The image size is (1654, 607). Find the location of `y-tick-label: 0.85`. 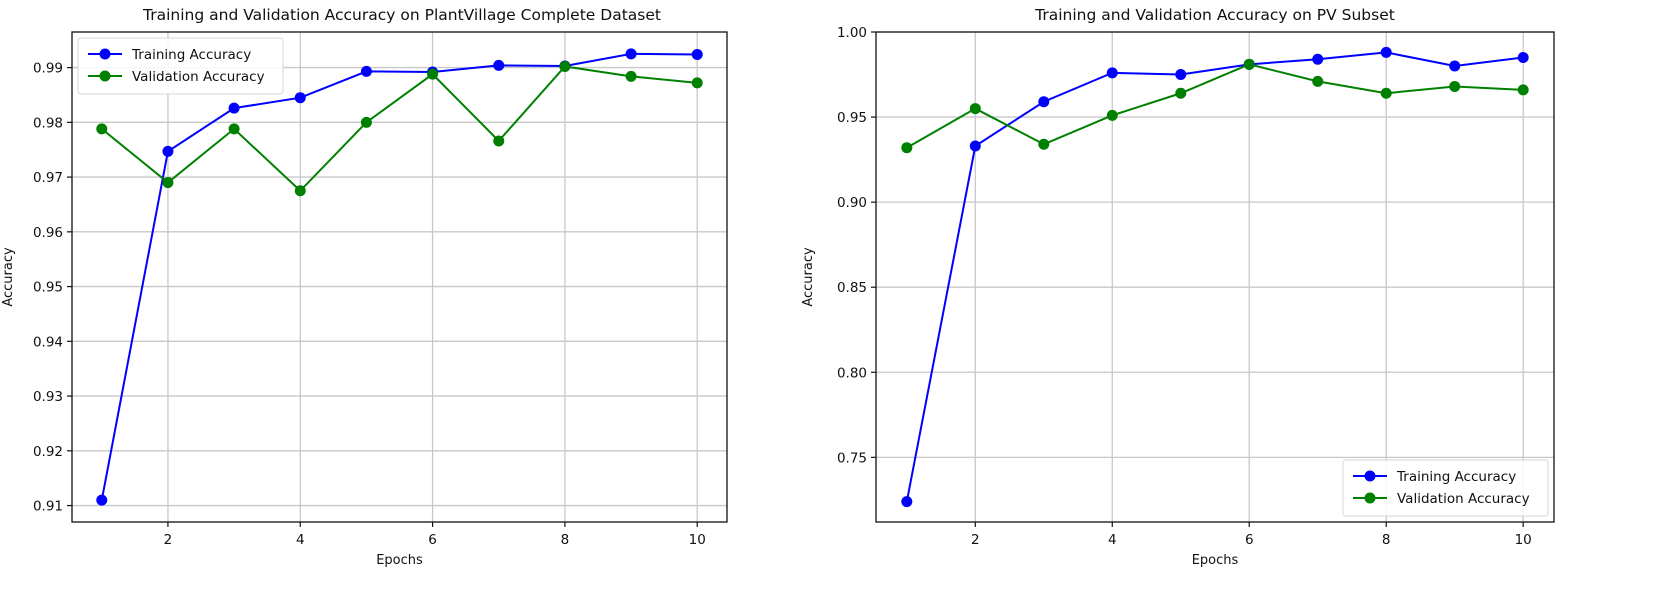

y-tick-label: 0.85 is located at coordinates (852, 288).